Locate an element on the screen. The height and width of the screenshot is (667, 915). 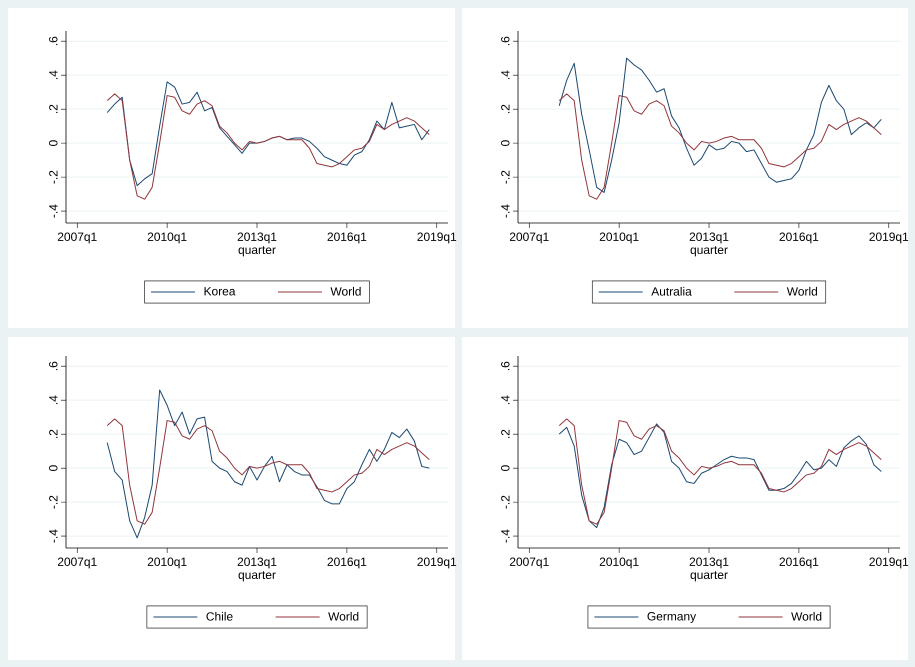
legend-label: Chile is located at coordinates (219, 616).